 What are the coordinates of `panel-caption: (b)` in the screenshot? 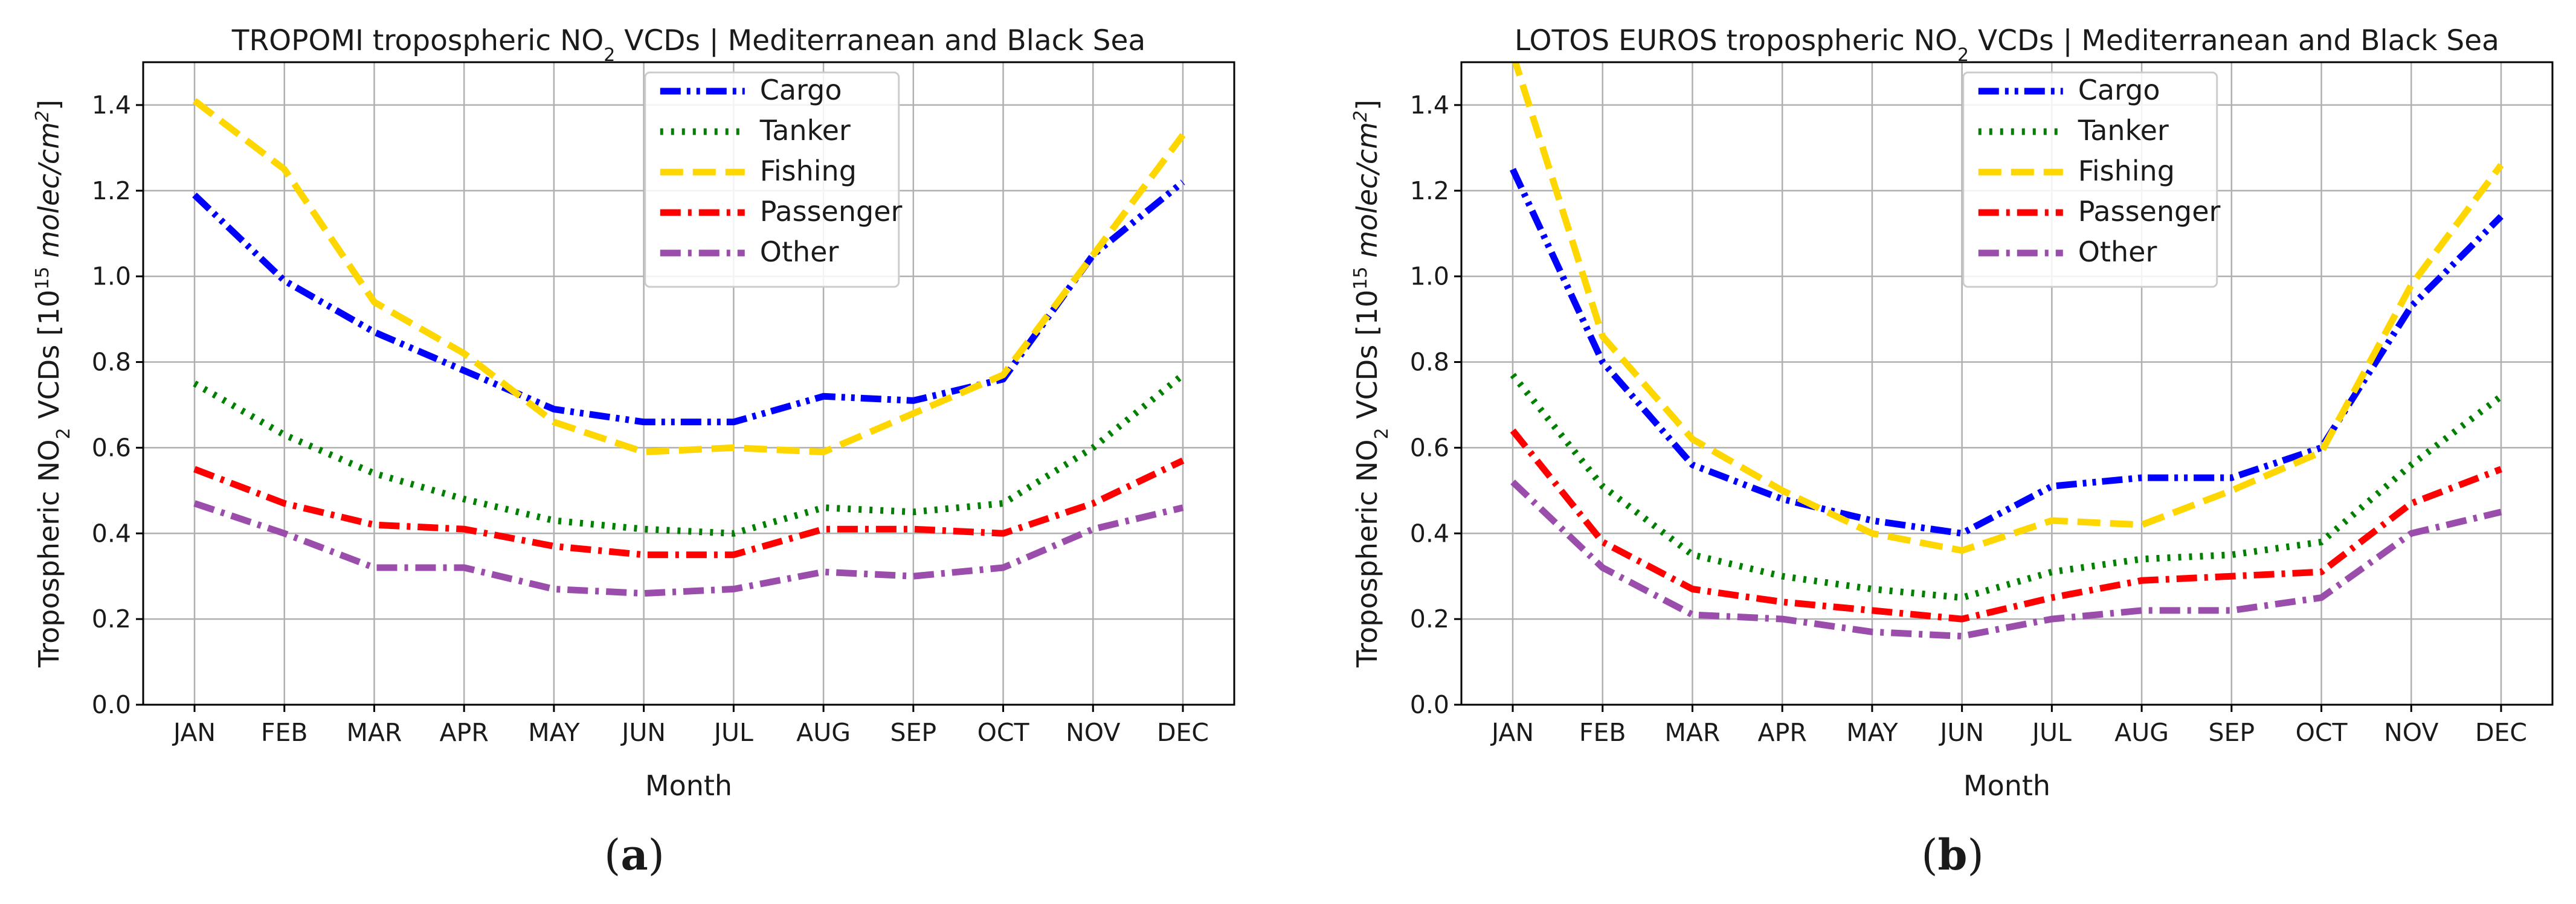 It's located at (1953, 855).